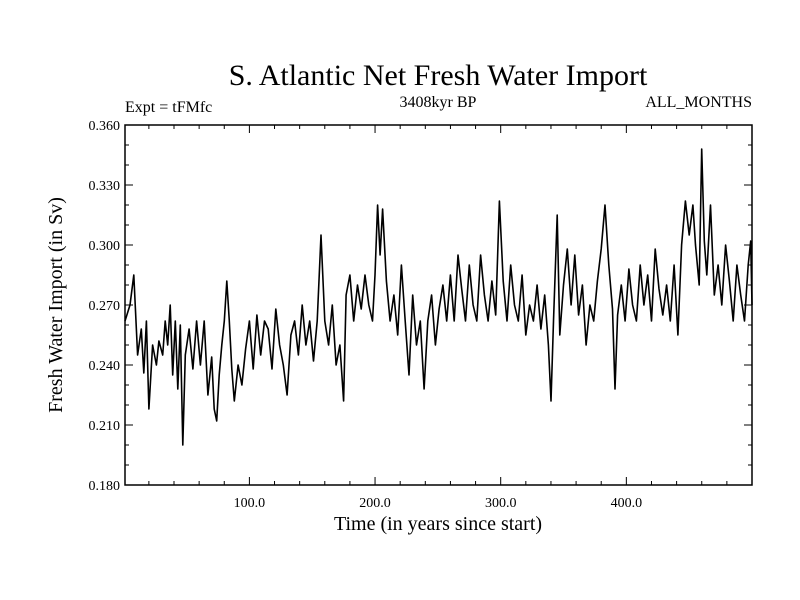 The image size is (800, 600). I want to click on y-tick-label: 0.300, so click(105, 246).